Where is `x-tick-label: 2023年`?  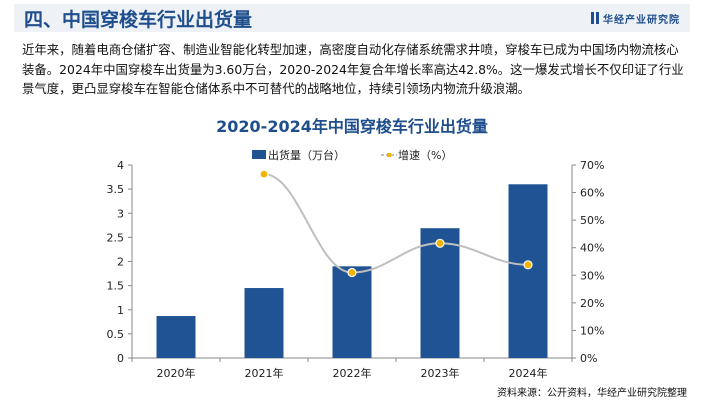
x-tick-label: 2023年 is located at coordinates (440, 373).